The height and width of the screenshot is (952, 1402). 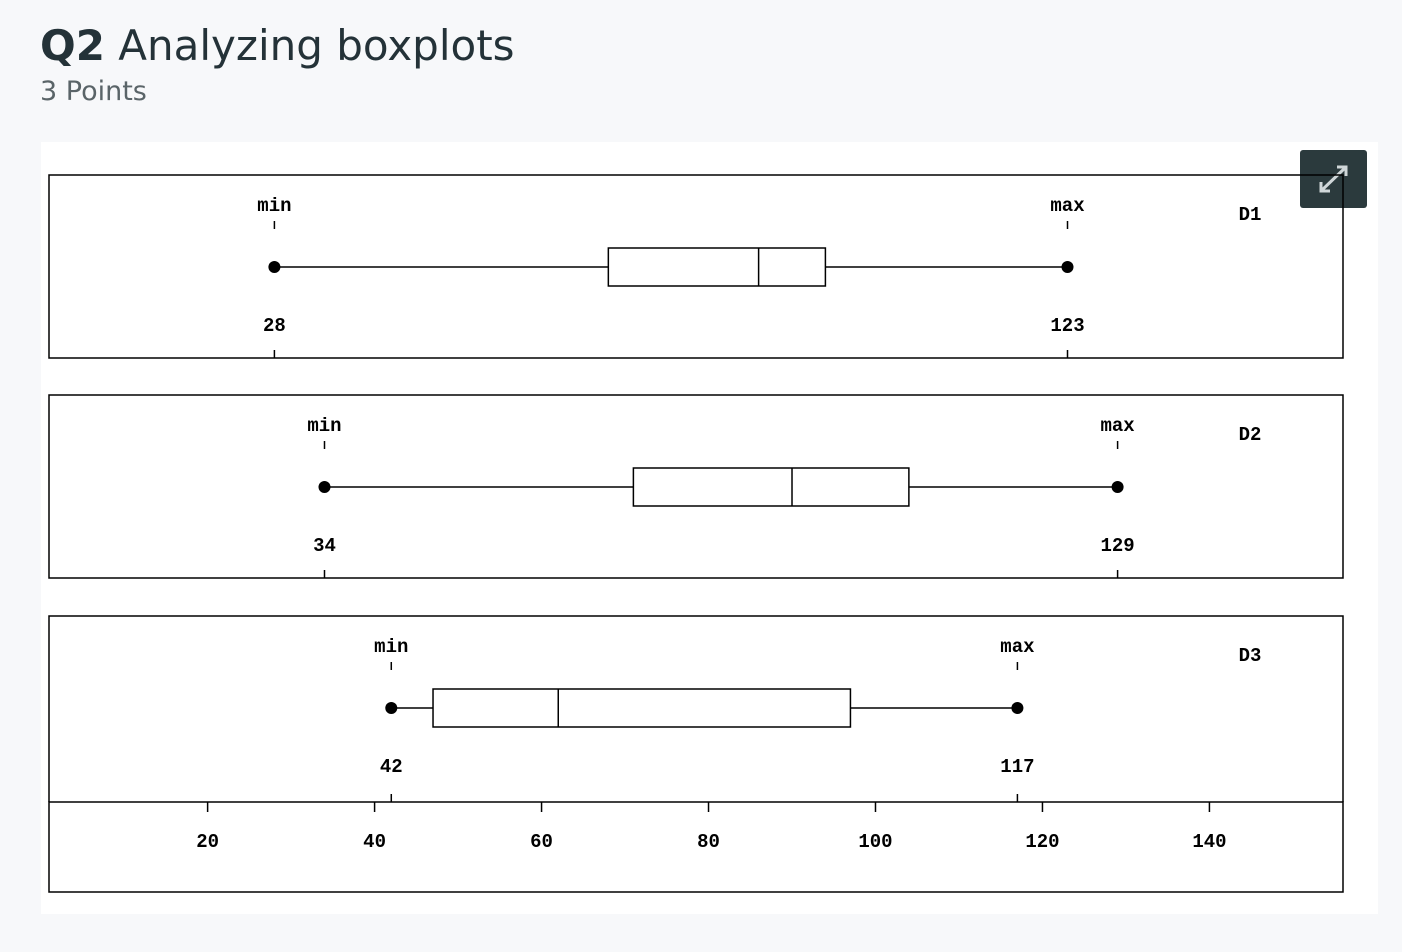 I want to click on axis-panel, so click(x=696, y=847).